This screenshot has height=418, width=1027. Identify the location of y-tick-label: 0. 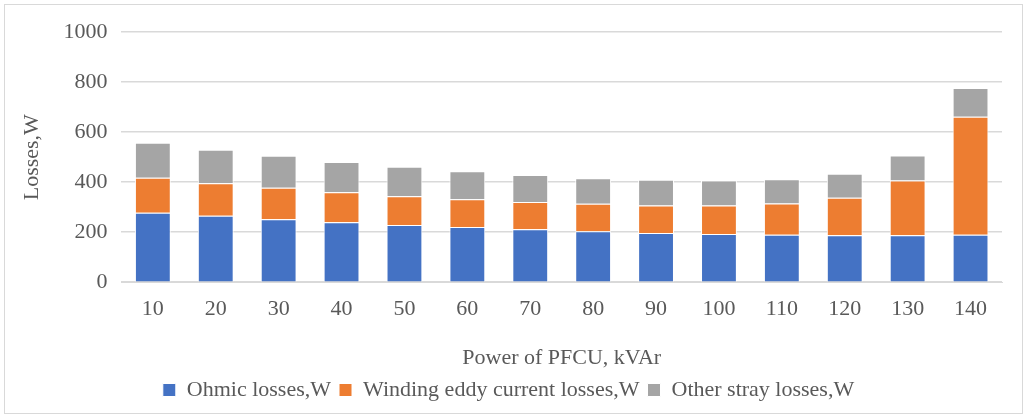
(102, 280).